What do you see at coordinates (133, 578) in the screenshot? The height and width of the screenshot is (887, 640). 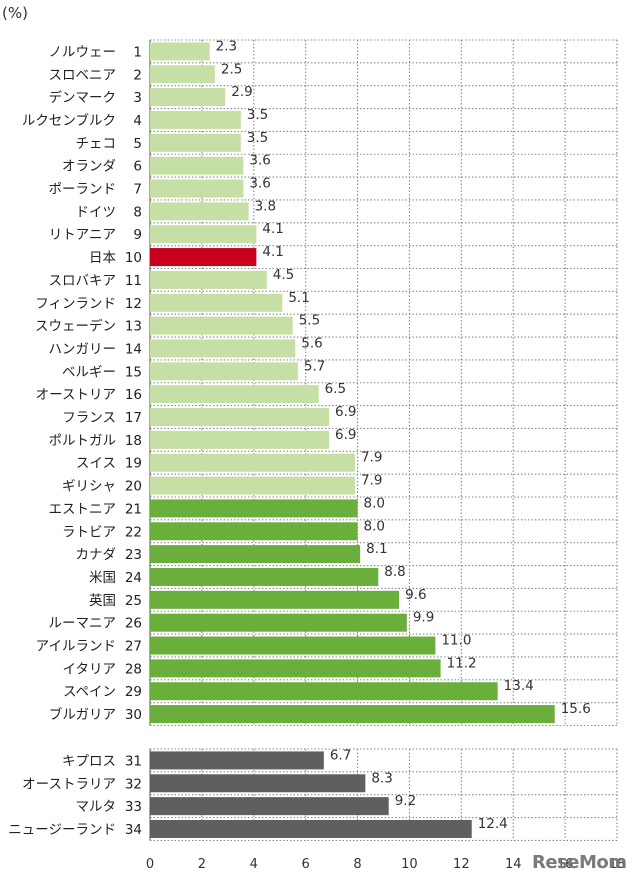 I see `rank-label: 24` at bounding box center [133, 578].